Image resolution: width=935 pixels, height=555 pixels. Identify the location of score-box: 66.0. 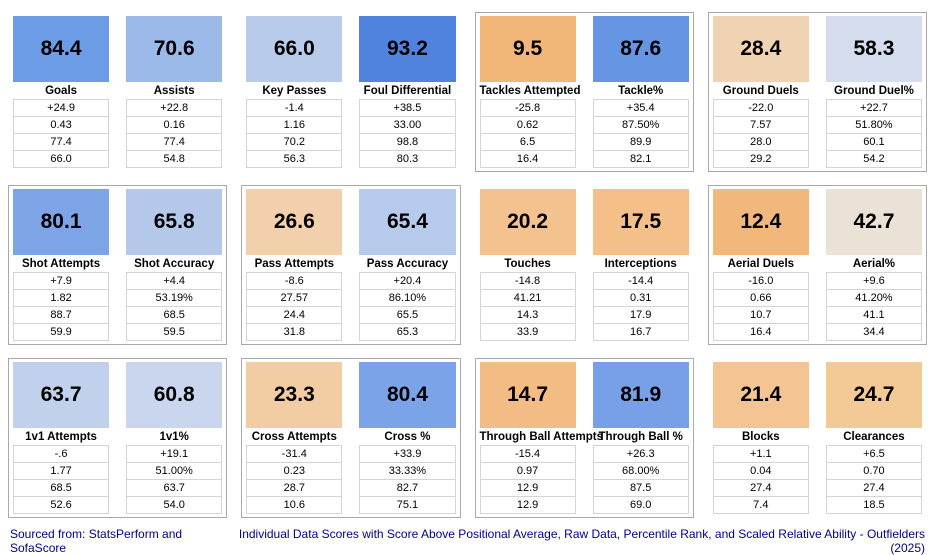
(294, 49).